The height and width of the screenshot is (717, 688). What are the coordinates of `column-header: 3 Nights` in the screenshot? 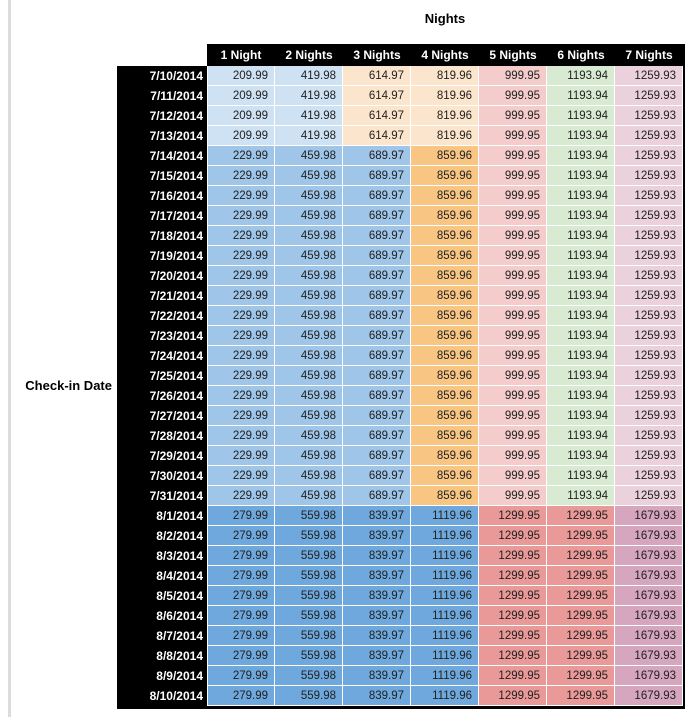 It's located at (377, 55).